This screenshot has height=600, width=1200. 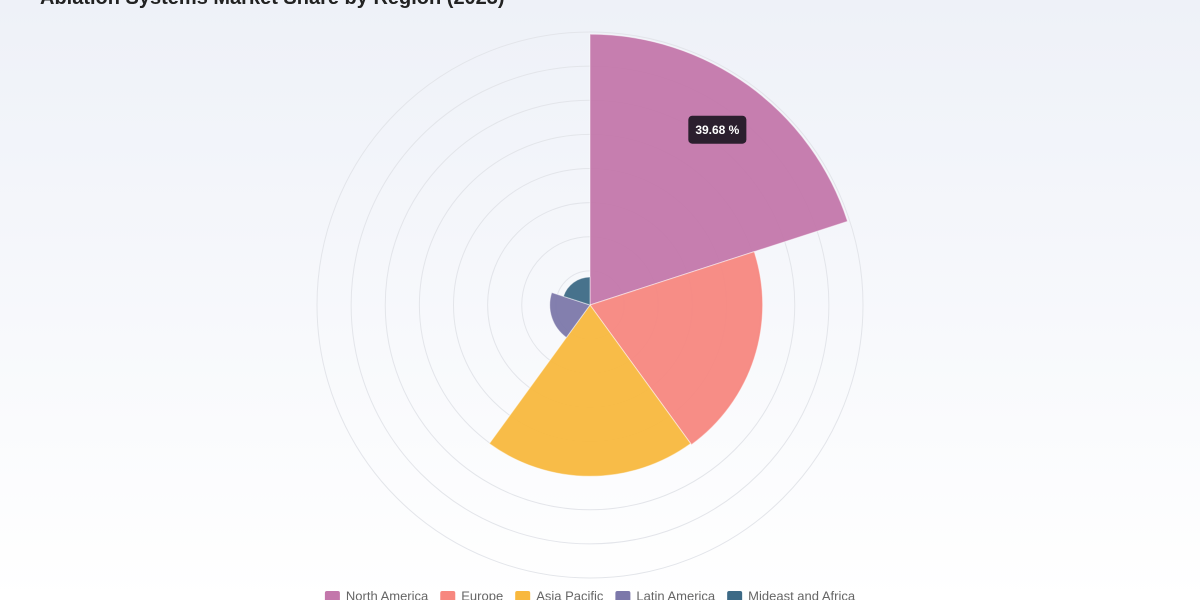 What do you see at coordinates (676, 594) in the screenshot?
I see `legend-label: Latin America` at bounding box center [676, 594].